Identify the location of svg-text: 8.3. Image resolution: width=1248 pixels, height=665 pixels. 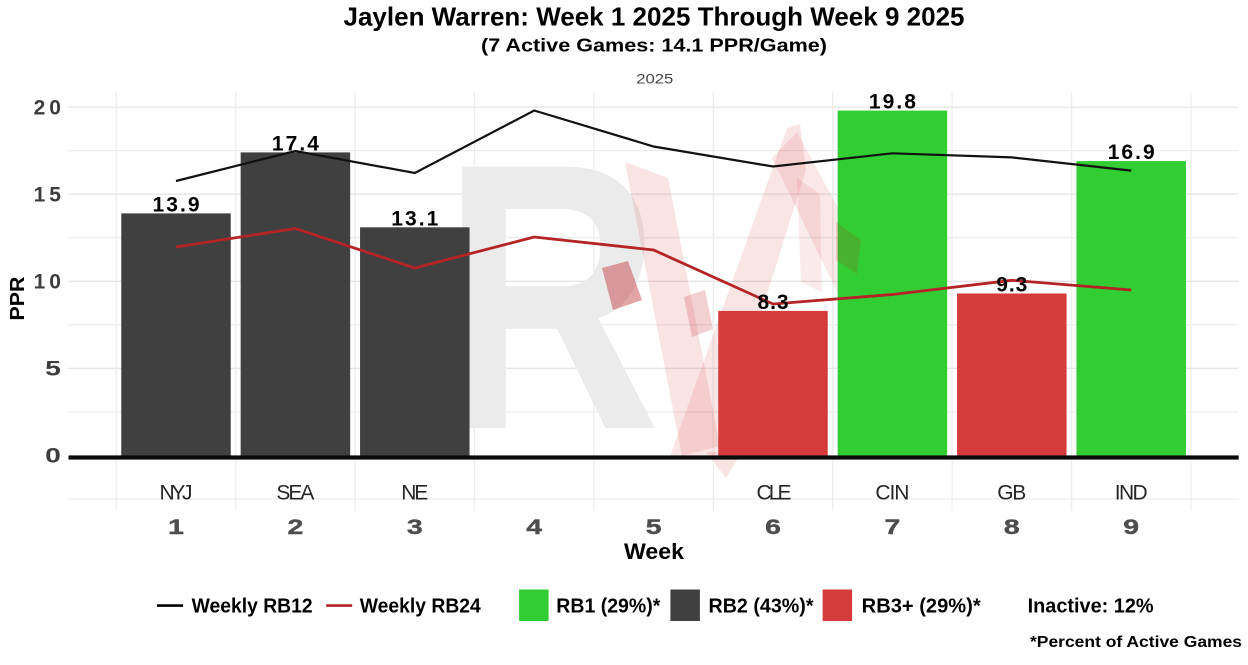
(773, 302).